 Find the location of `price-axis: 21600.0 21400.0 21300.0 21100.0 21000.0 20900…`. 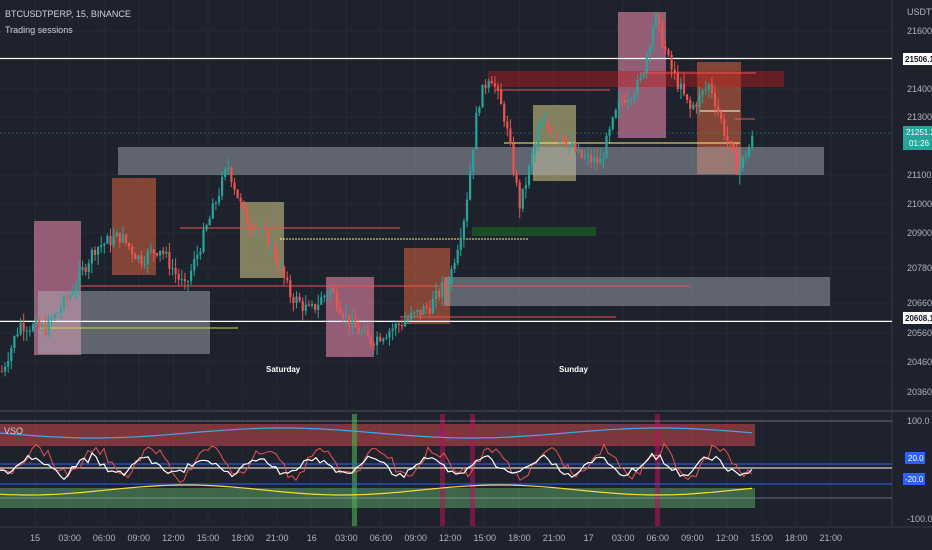

price-axis: 21600.0 21400.0 21300.0 21100.0 21000.0 20900… is located at coordinates (919, 275).